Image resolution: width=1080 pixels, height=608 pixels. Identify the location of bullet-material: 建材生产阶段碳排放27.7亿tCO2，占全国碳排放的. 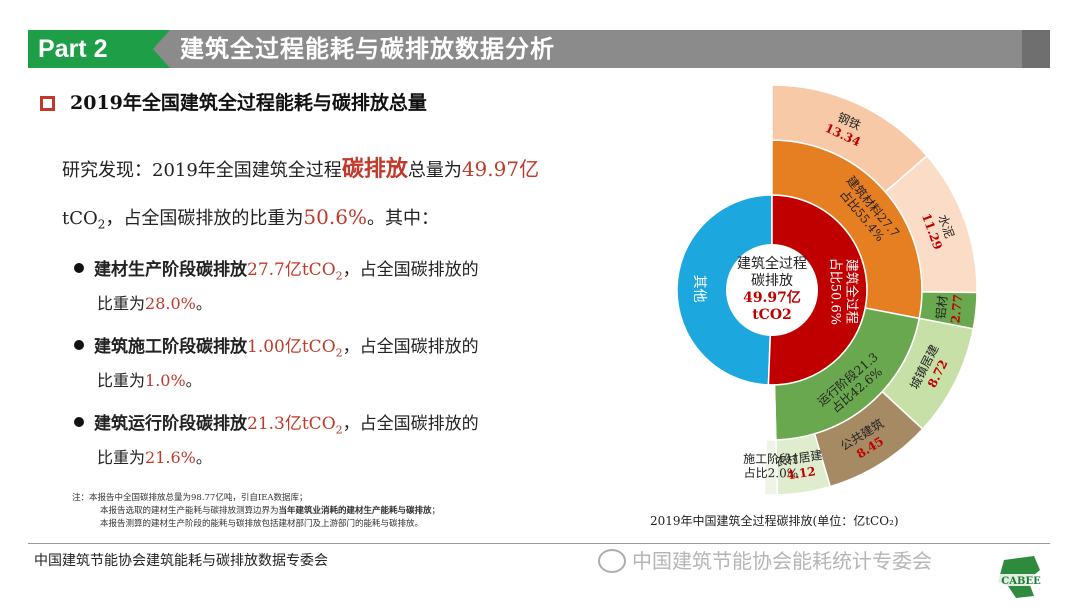
(334, 273).